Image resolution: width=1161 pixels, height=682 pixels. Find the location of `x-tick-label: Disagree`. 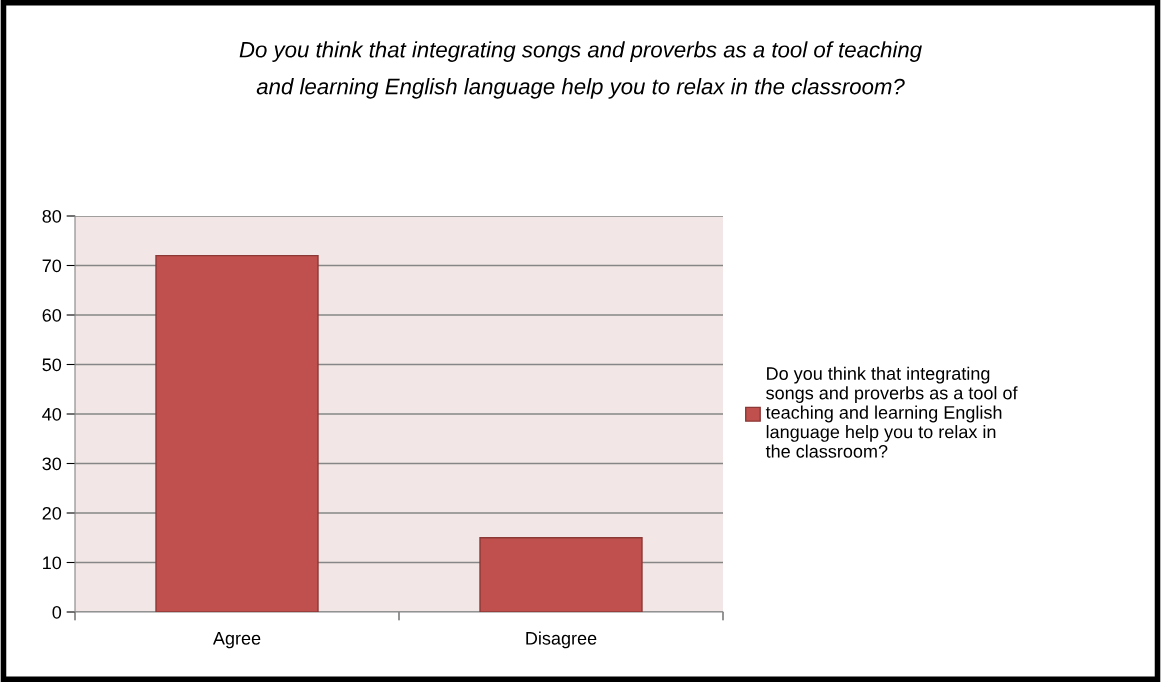

x-tick-label: Disagree is located at coordinates (561, 640).